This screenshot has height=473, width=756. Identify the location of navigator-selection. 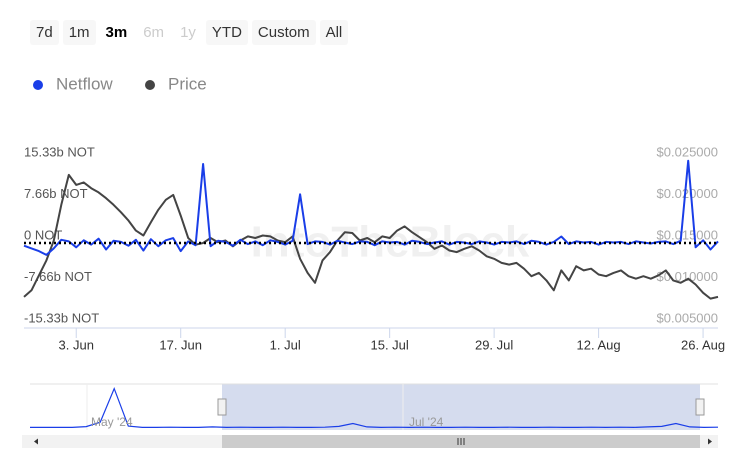
(461, 407).